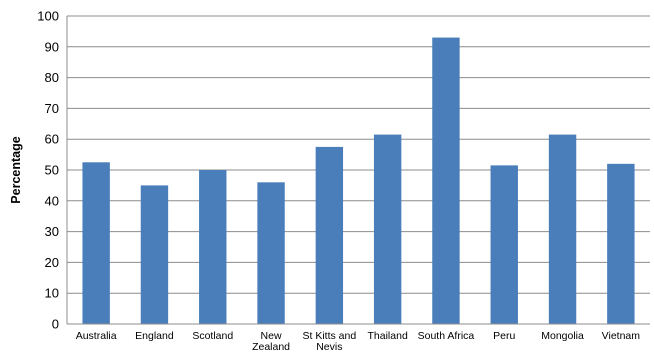  I want to click on x-category-label: St Kitts and Nevis, so click(329, 341).